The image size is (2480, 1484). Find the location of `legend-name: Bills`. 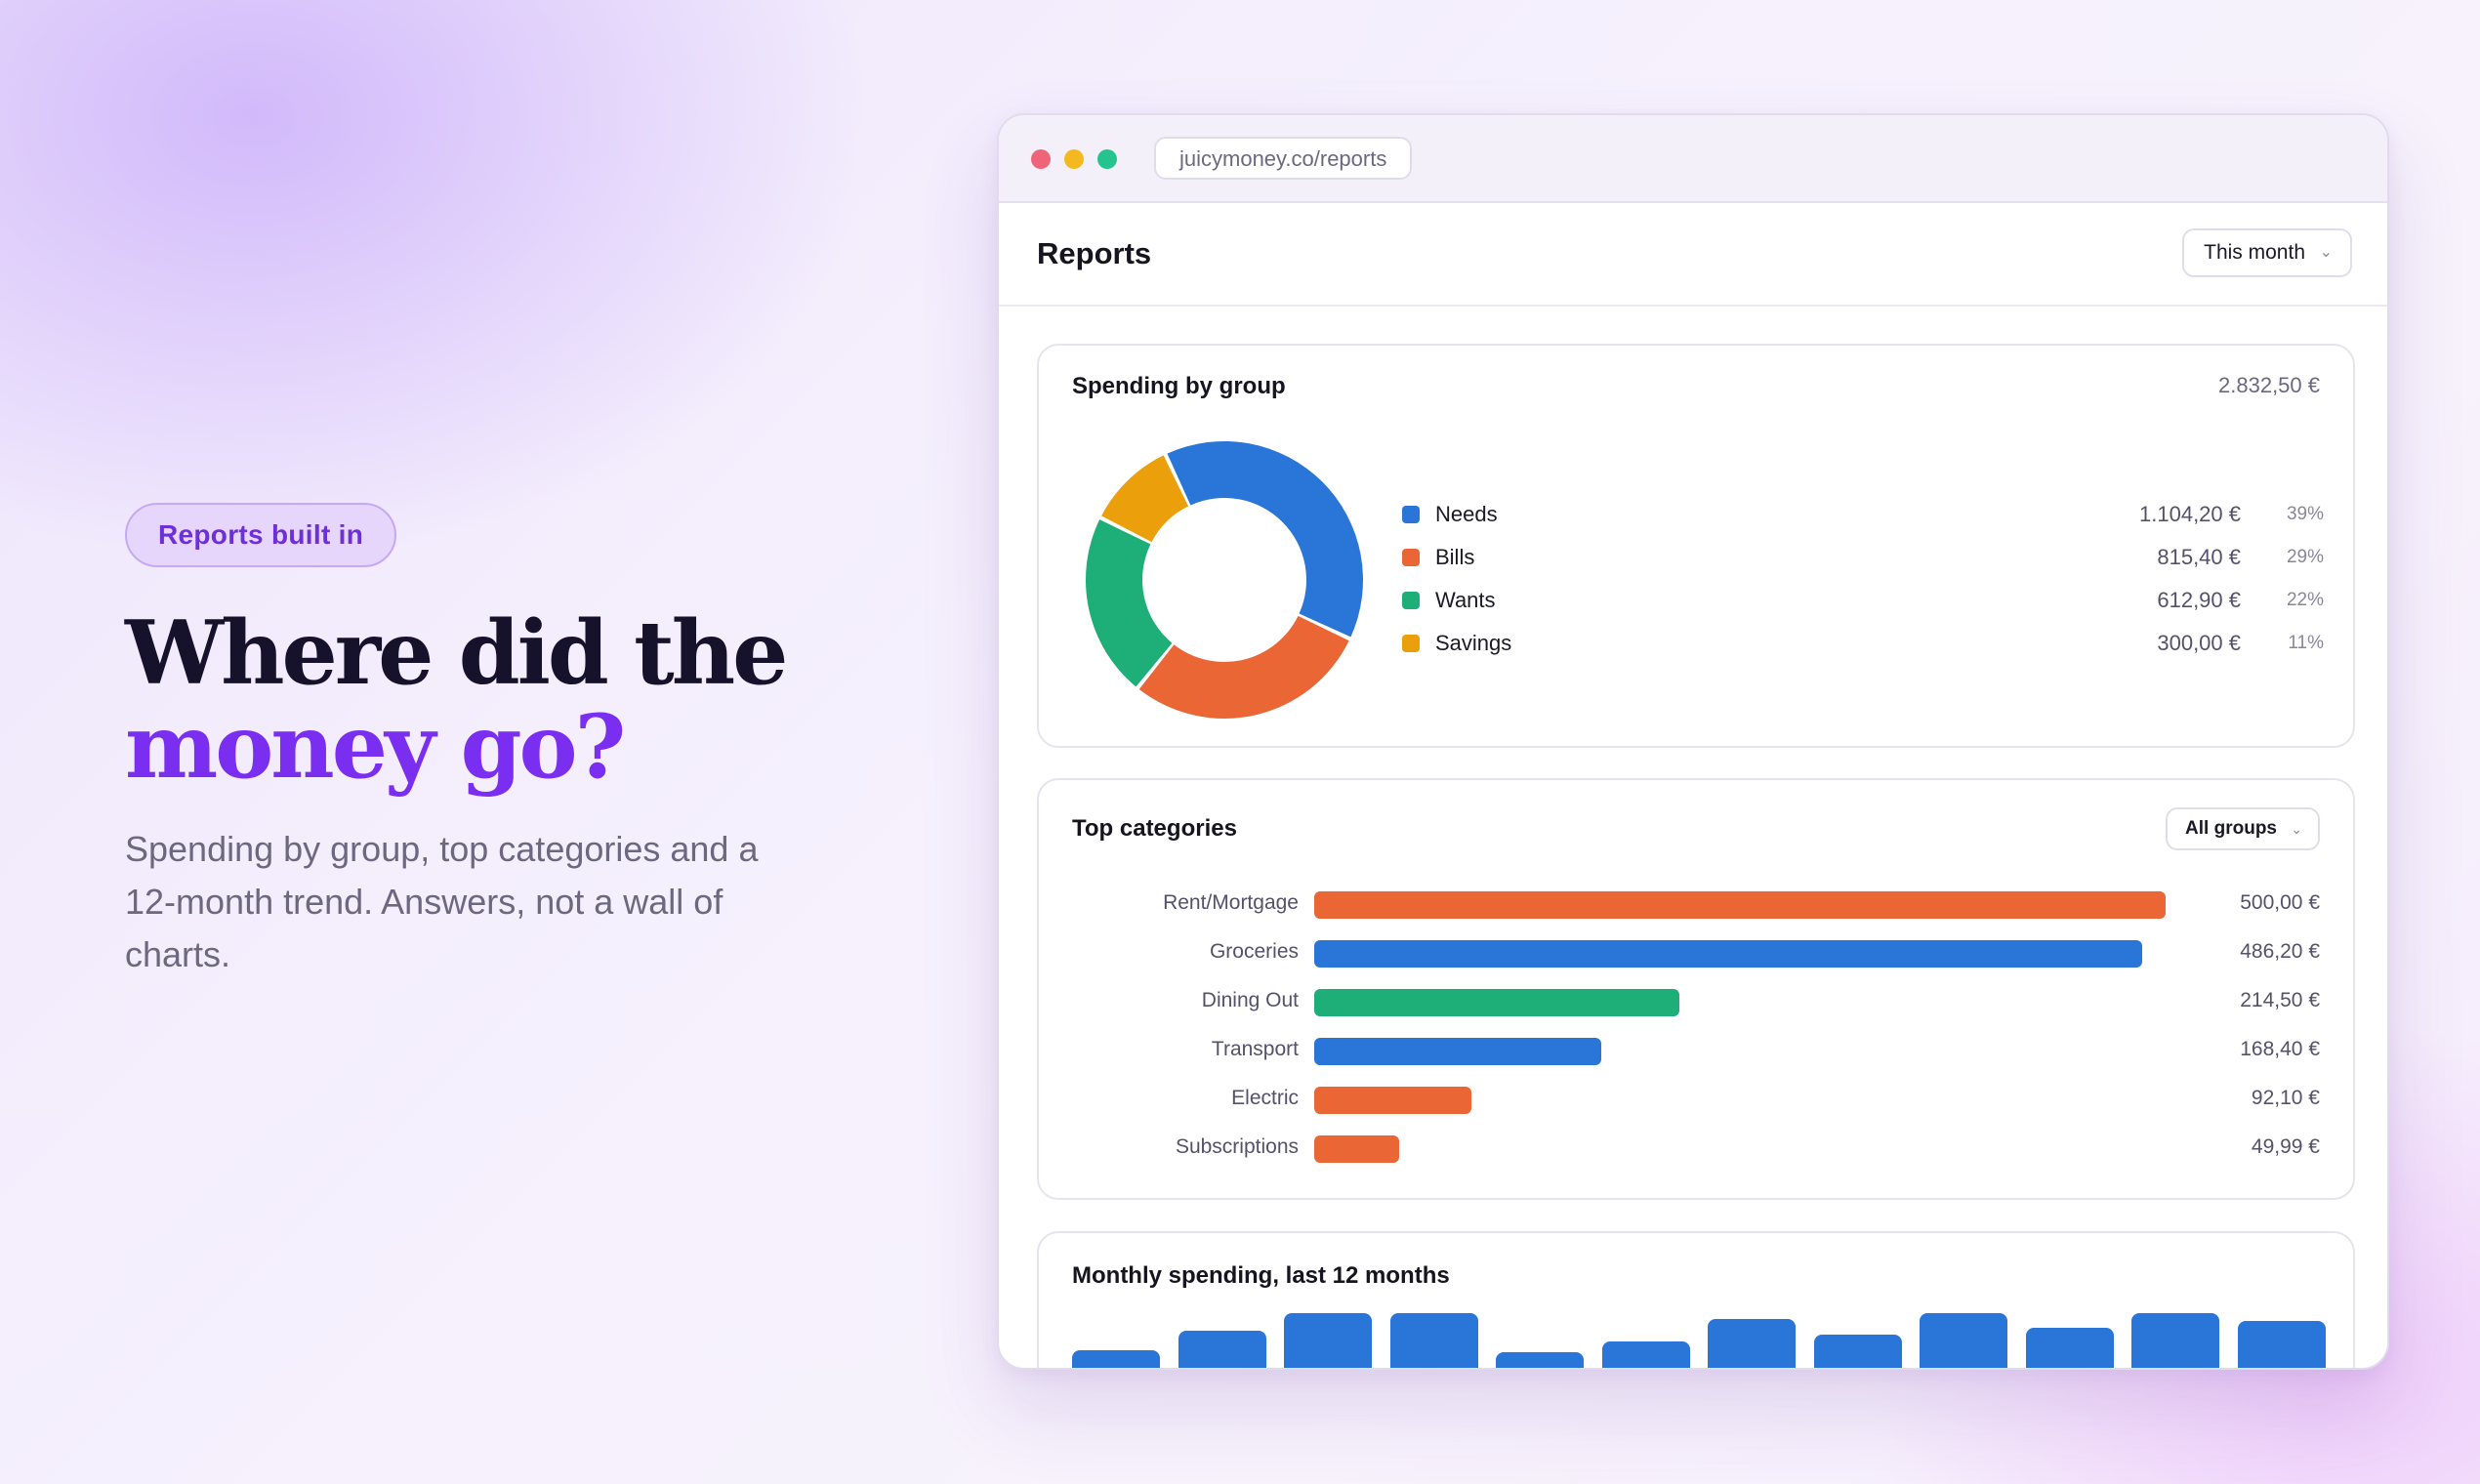

legend-name: Bills is located at coordinates (1455, 557).